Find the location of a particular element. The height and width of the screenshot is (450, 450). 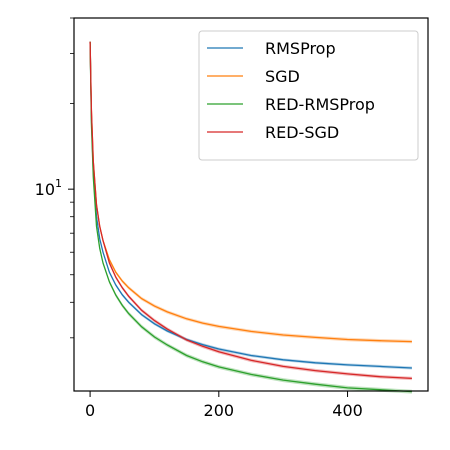

x-tick-label: 0 is located at coordinates (90, 410).